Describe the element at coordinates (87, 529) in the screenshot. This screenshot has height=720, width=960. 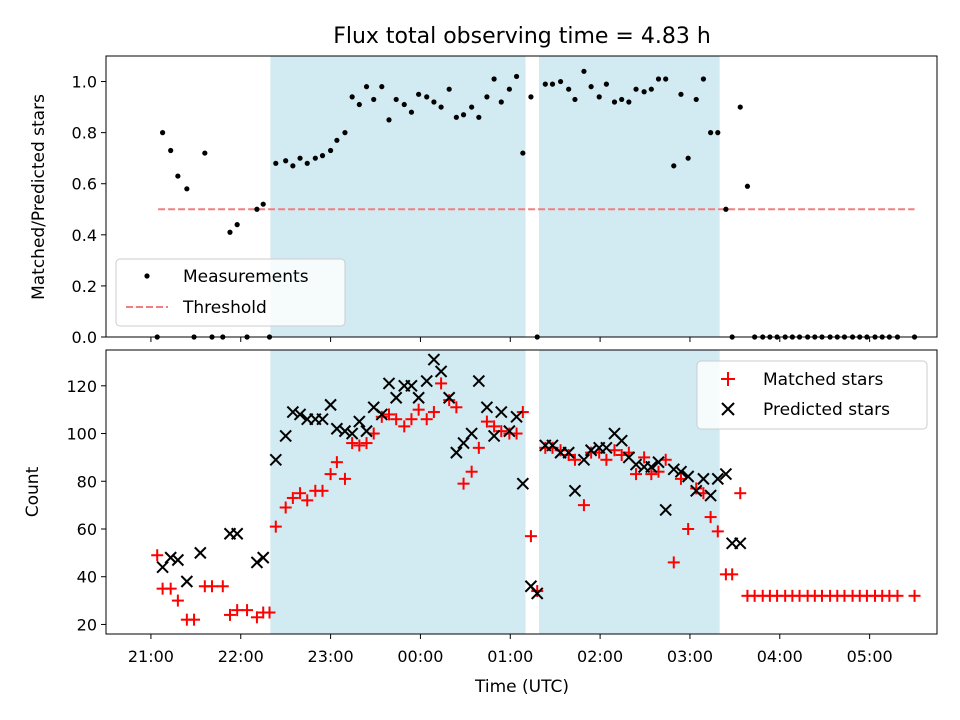
I see `bottom-y-tick-label: 60` at that location.